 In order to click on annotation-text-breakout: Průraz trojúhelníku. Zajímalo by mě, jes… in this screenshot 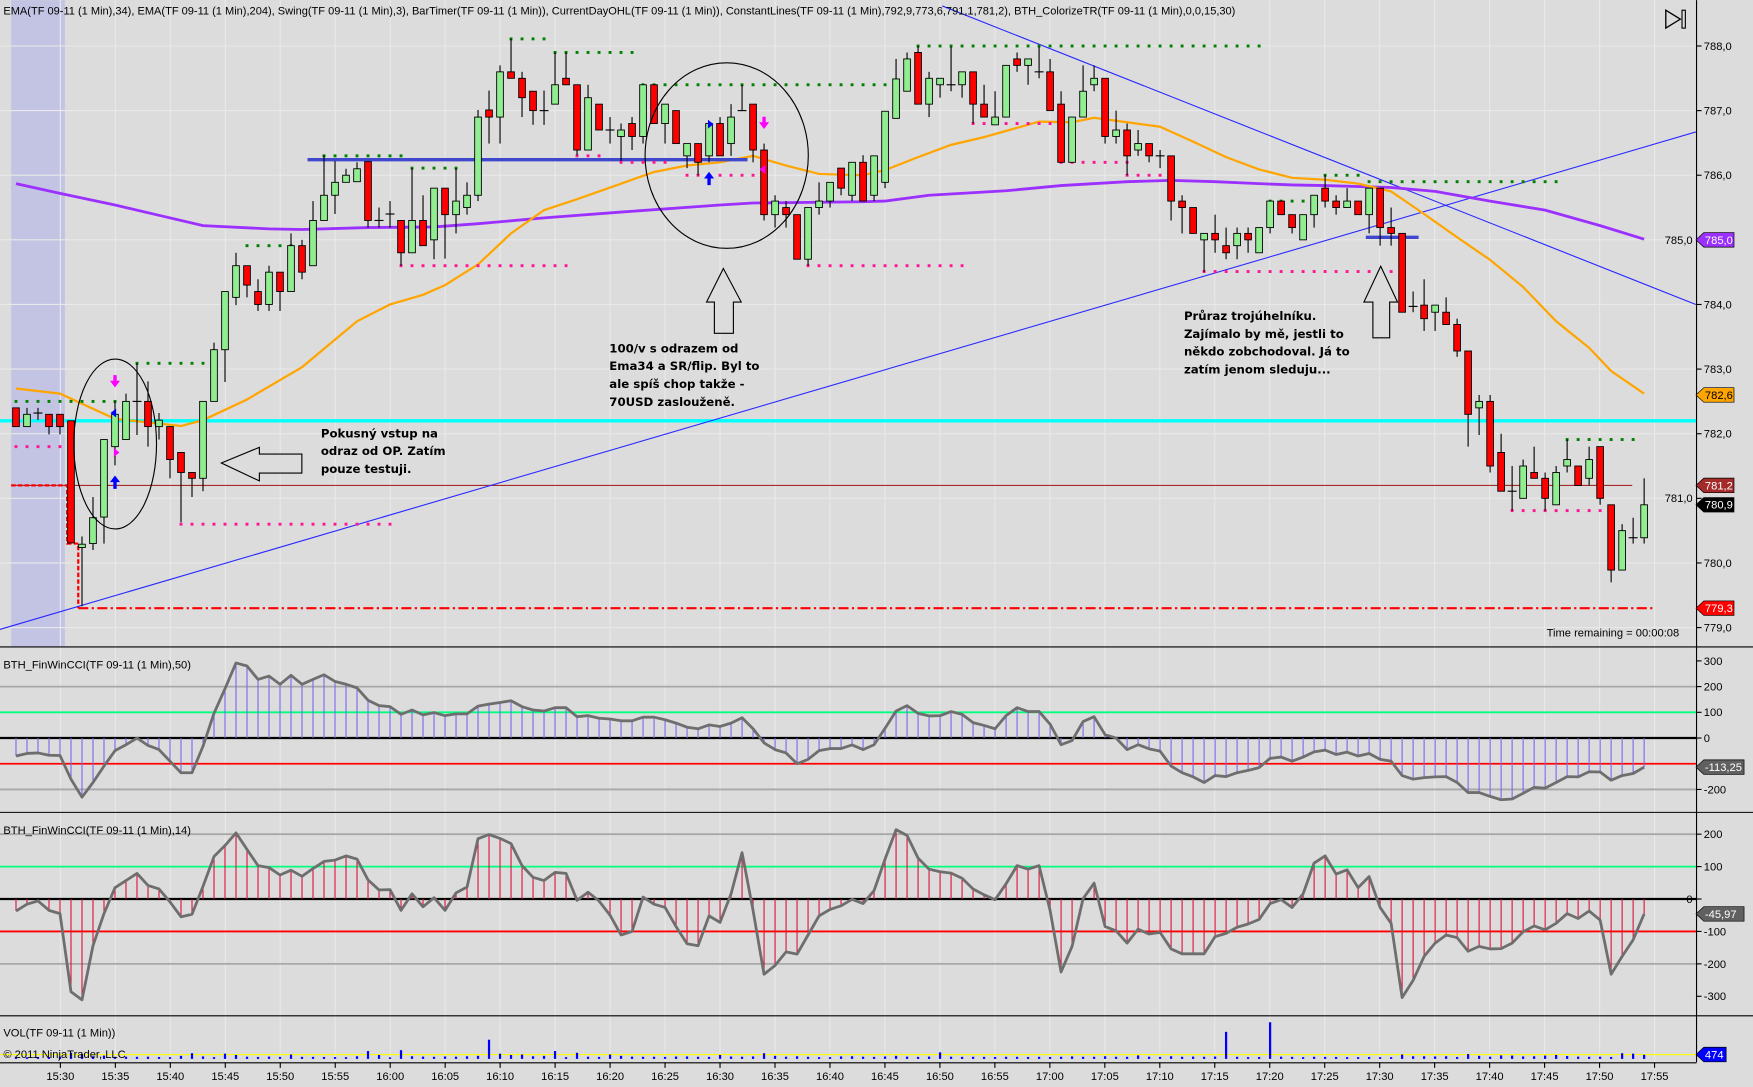, I will do `click(1267, 343)`.